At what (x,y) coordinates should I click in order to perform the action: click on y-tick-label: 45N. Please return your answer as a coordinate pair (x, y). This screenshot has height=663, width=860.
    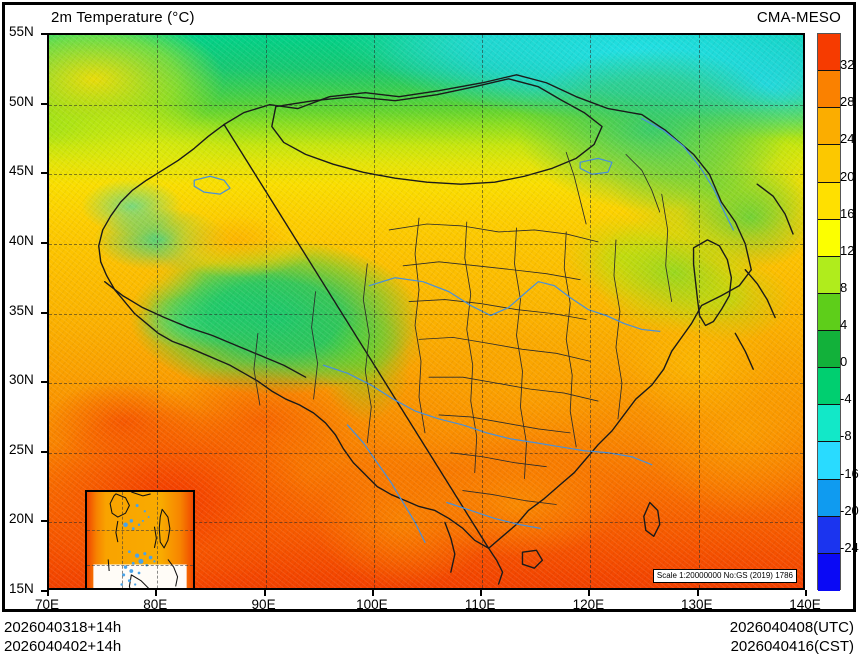
    Looking at the image, I should click on (21, 171).